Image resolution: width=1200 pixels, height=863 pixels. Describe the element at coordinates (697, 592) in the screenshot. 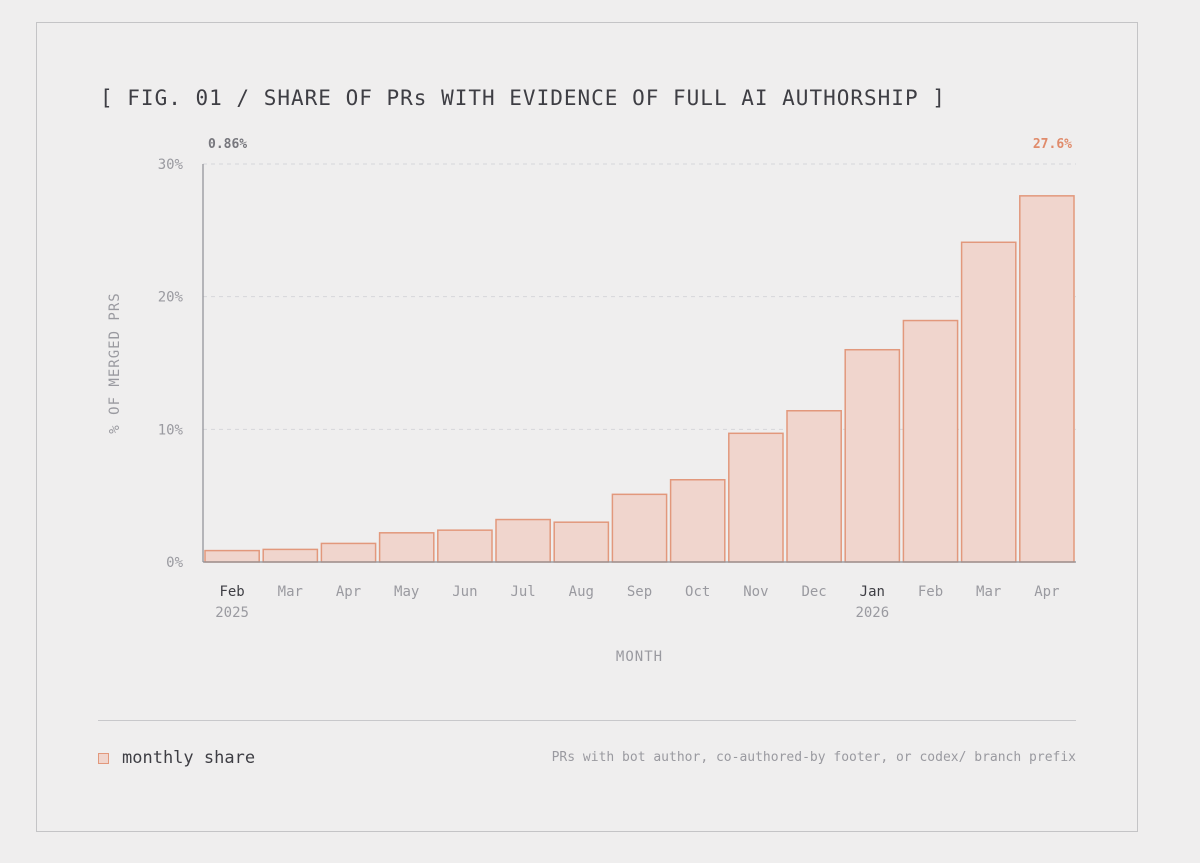

I see `x-tick-label: Oct` at that location.